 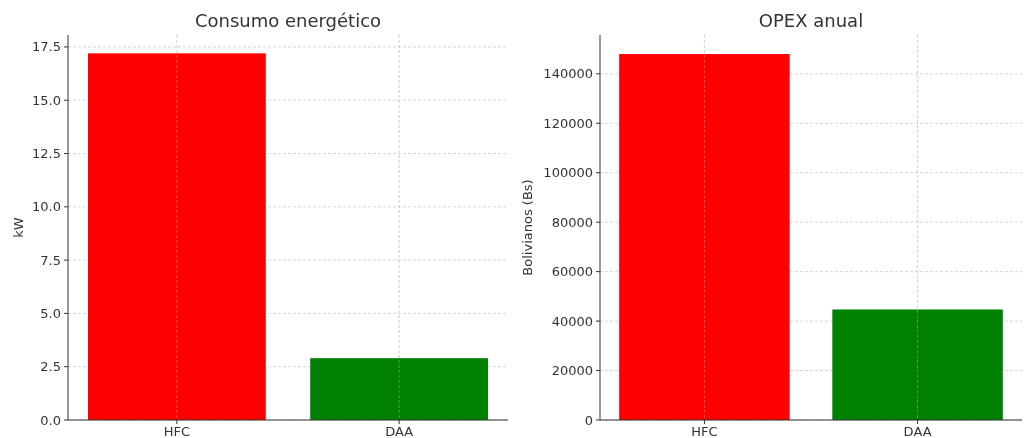 What do you see at coordinates (572, 321) in the screenshot?
I see `y-tick-label: 40000` at bounding box center [572, 321].